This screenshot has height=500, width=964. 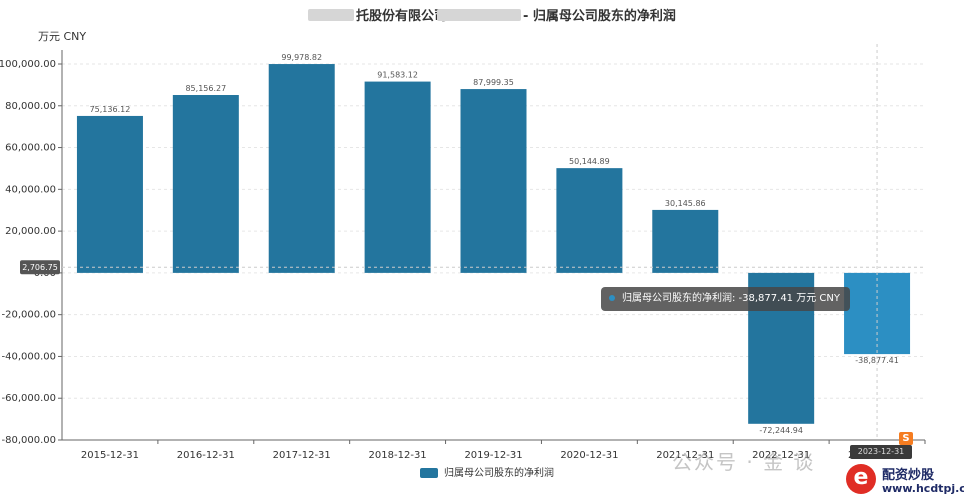 What do you see at coordinates (781, 455) in the screenshot?
I see `x-tick-label: 2022-12-31` at bounding box center [781, 455].